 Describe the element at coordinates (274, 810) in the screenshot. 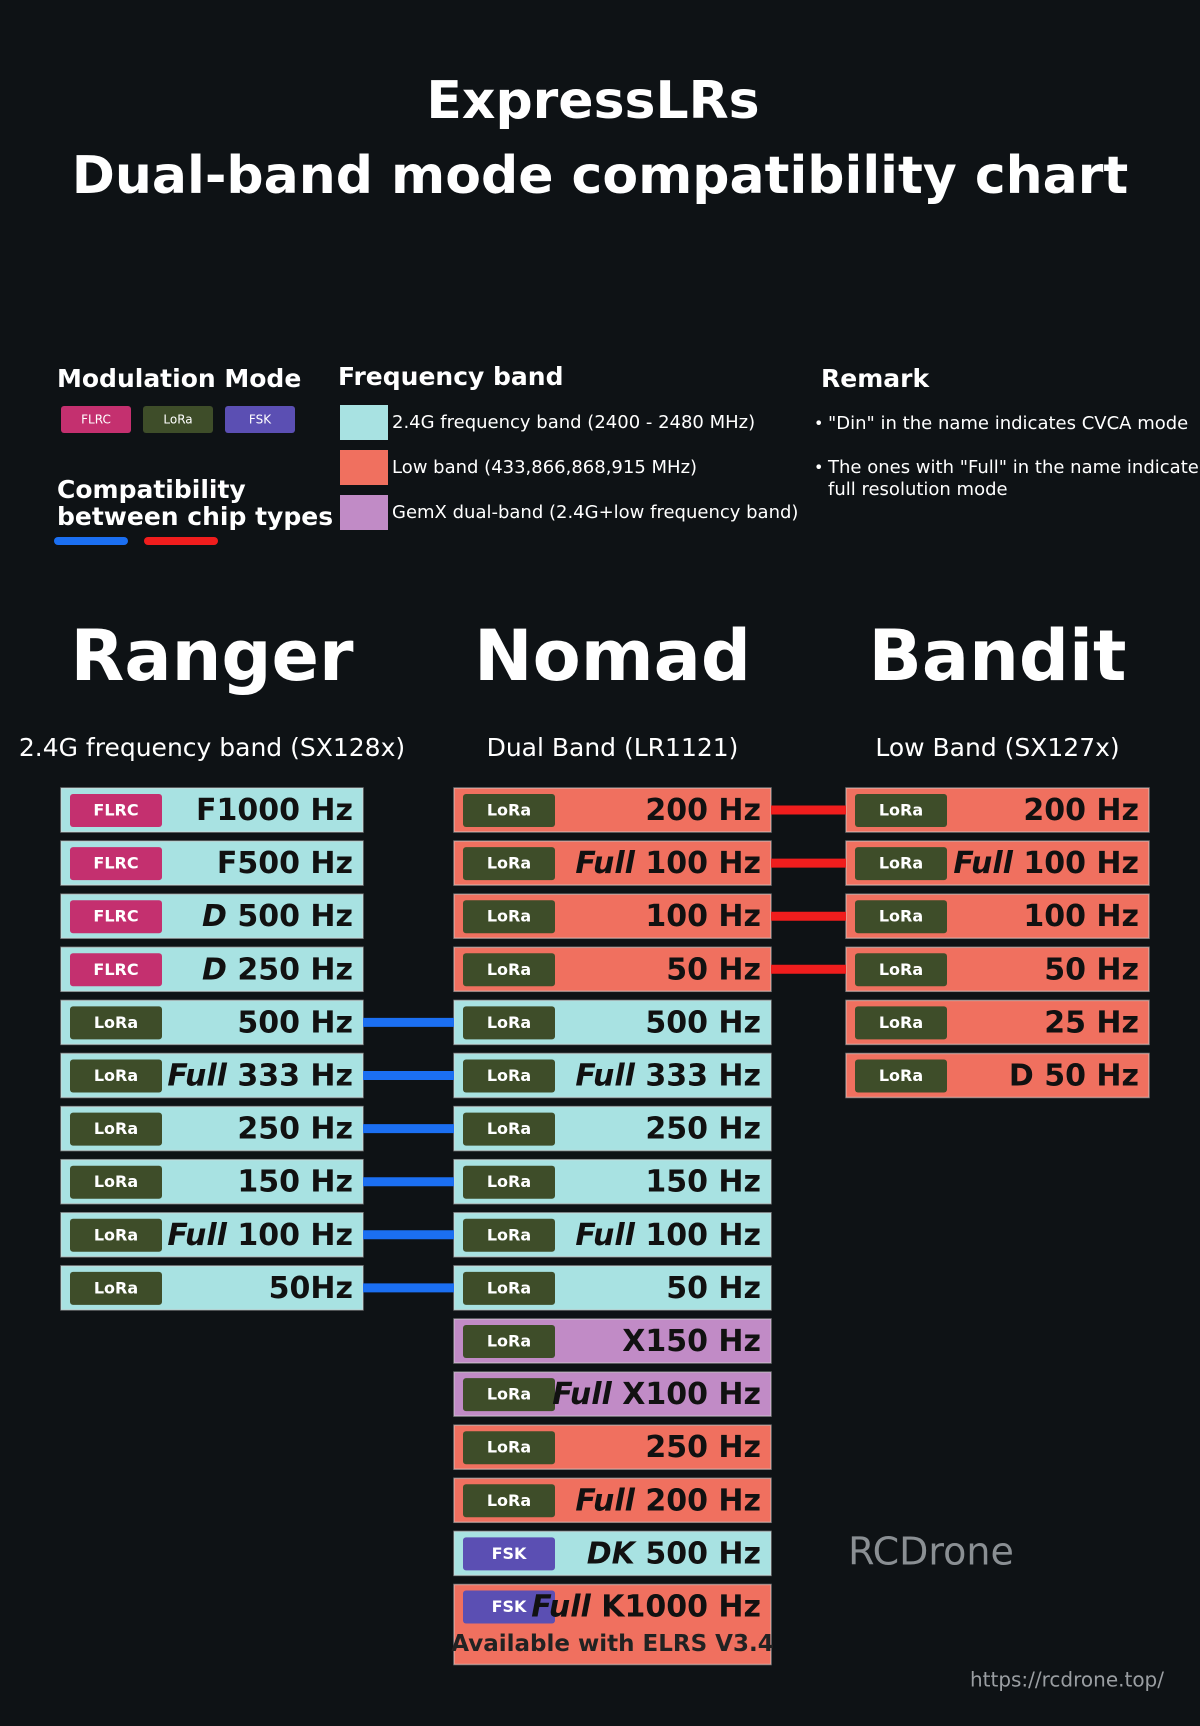

I see `rate-value: F1000 Hz` at that location.